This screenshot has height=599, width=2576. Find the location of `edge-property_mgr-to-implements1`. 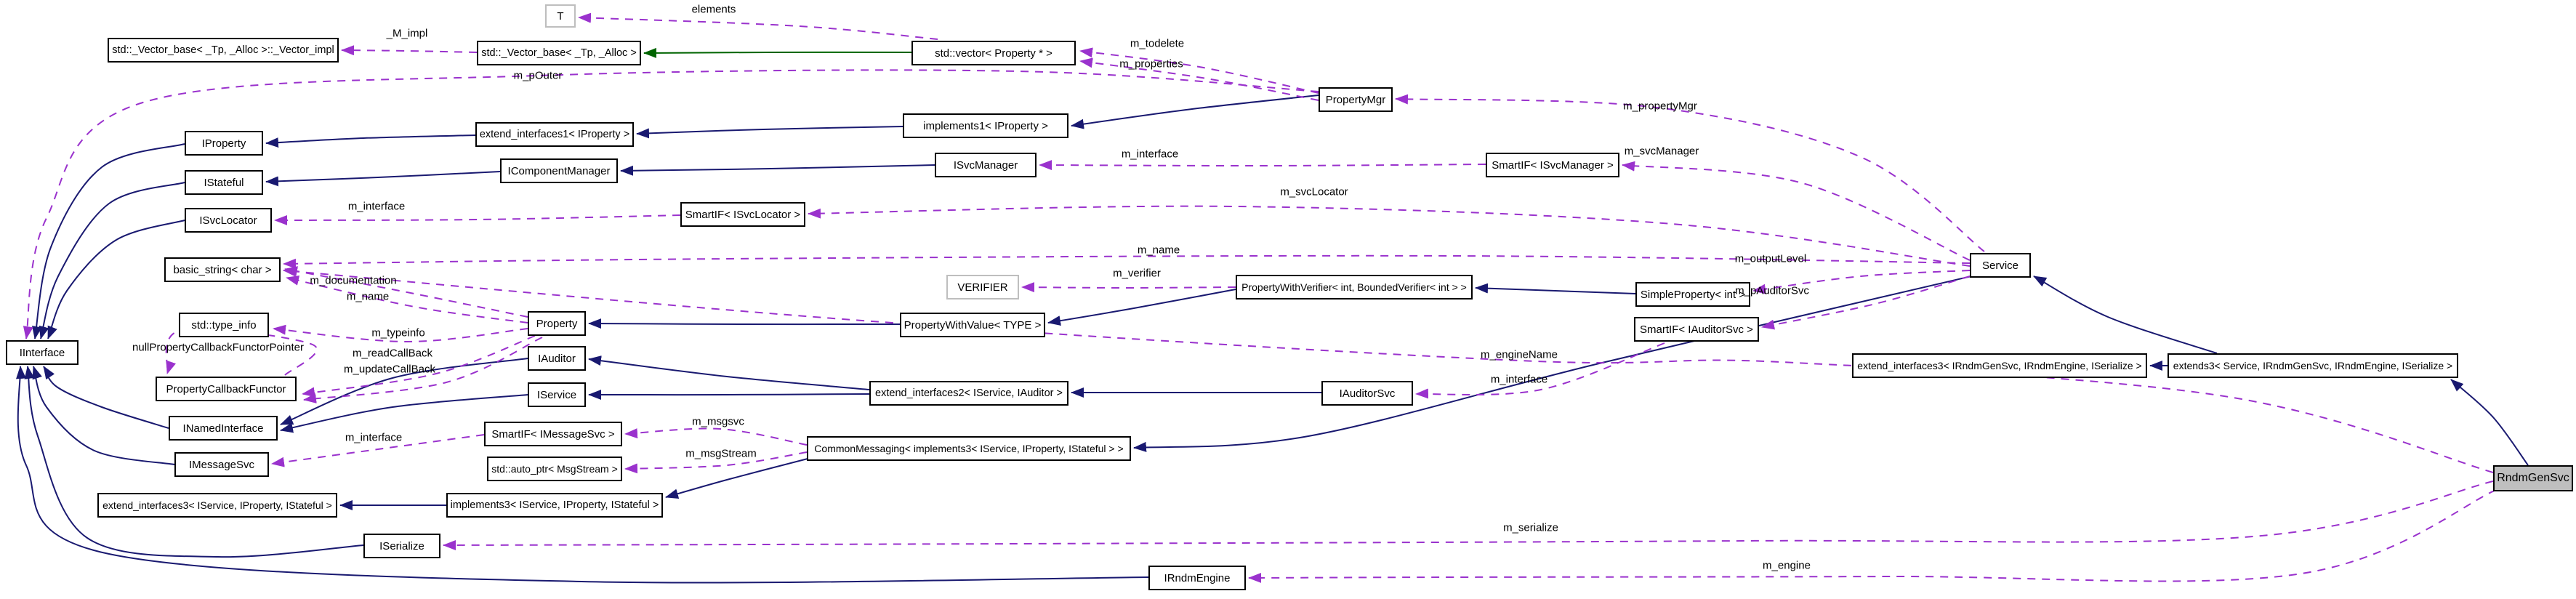

edge-property_mgr-to-implements1 is located at coordinates (1195, 112).